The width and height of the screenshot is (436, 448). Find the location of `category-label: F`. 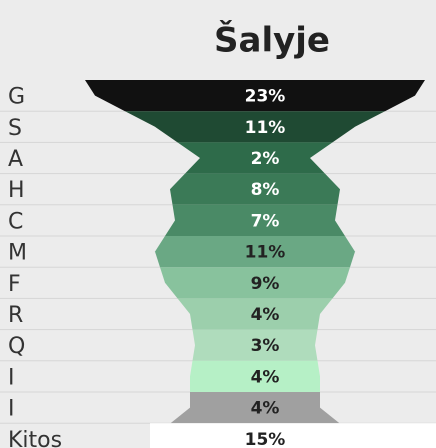

category-label: F is located at coordinates (14, 284).